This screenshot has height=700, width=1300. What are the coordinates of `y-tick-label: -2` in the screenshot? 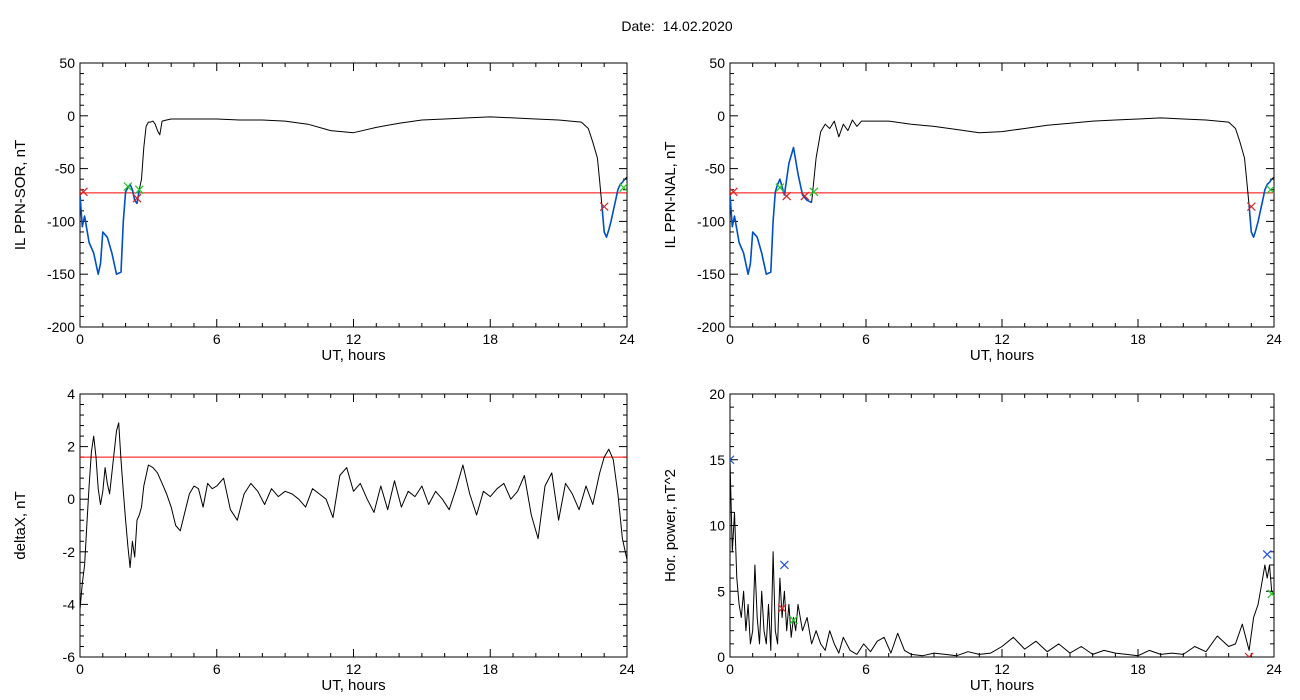 It's located at (69, 552).